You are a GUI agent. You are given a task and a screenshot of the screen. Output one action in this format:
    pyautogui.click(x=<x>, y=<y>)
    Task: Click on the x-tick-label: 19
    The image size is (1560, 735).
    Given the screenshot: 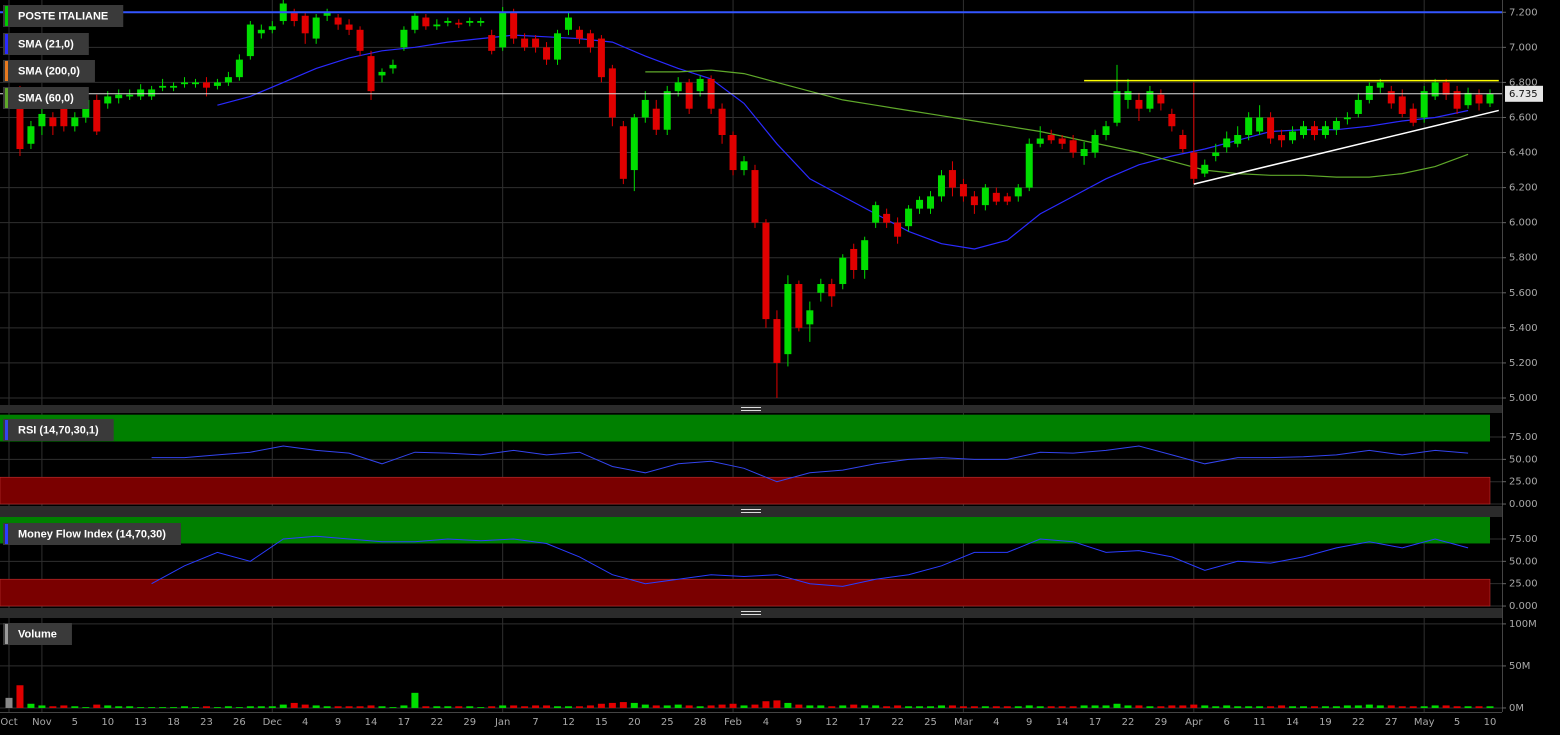 What is the action you would take?
    pyautogui.click(x=1325, y=722)
    